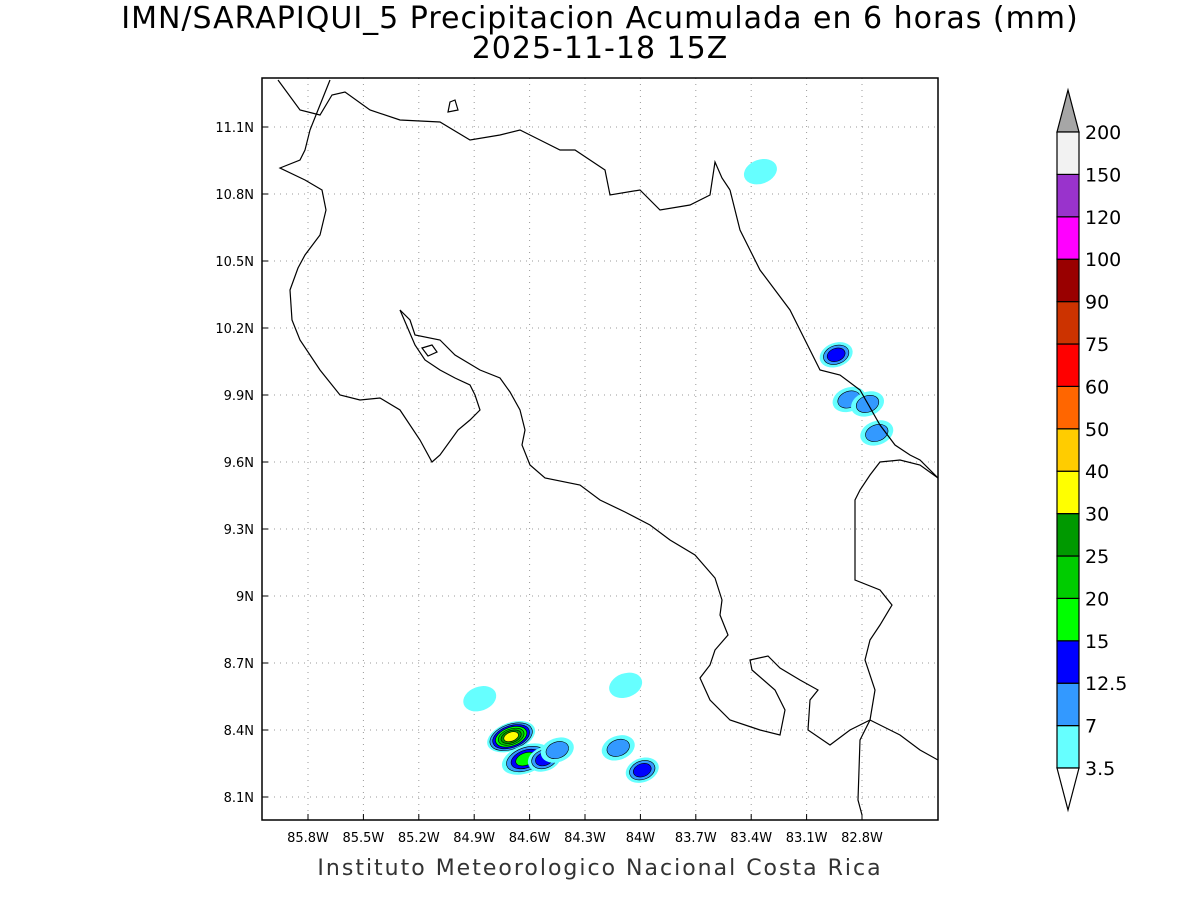 This screenshot has height=900, width=1200. I want to click on colorbar-label: 7, so click(1091, 727).